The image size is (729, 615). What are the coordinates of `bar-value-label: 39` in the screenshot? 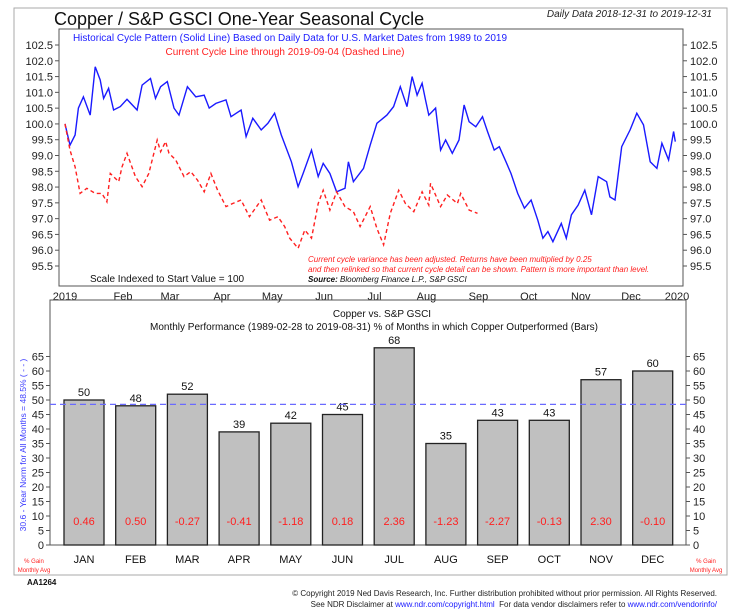 It's located at (239, 425).